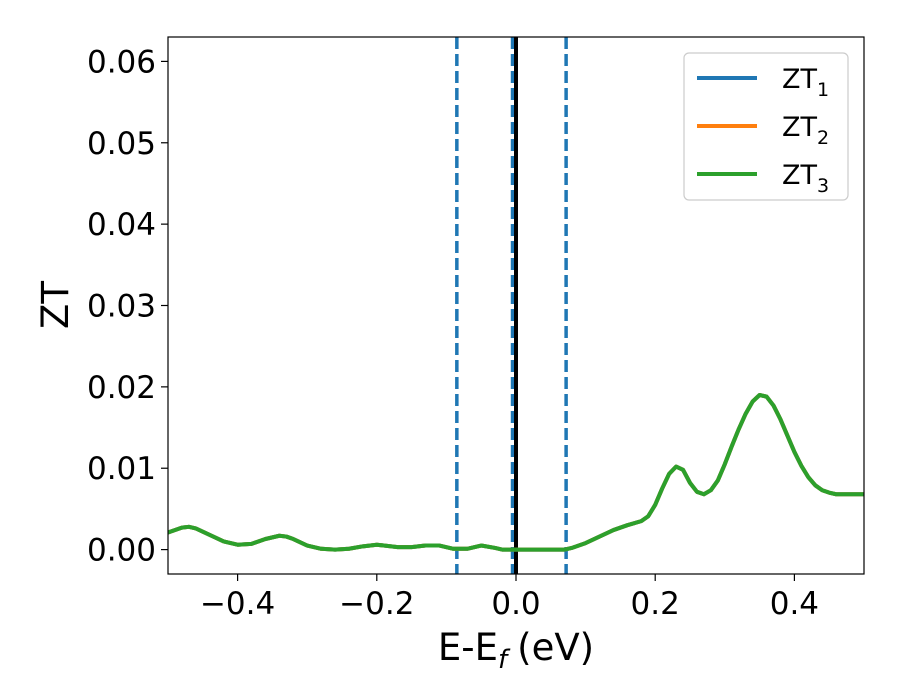  I want to click on legend-box, so click(766, 126).